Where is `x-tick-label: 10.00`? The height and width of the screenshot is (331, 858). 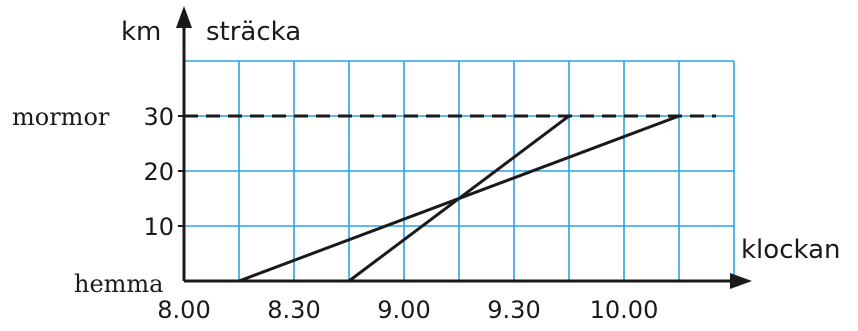
x-tick-label: 10.00 is located at coordinates (624, 310).